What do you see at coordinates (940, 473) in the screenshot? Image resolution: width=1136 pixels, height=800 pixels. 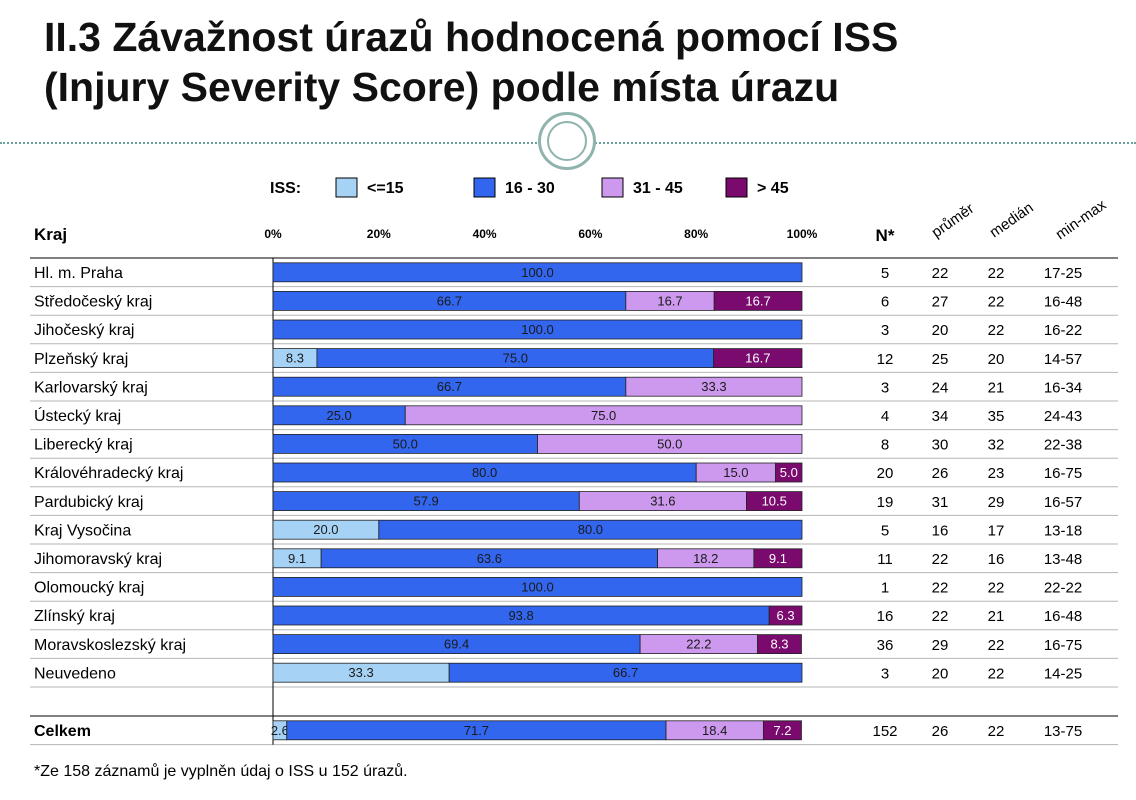 I see `cell-mean: 26` at bounding box center [940, 473].